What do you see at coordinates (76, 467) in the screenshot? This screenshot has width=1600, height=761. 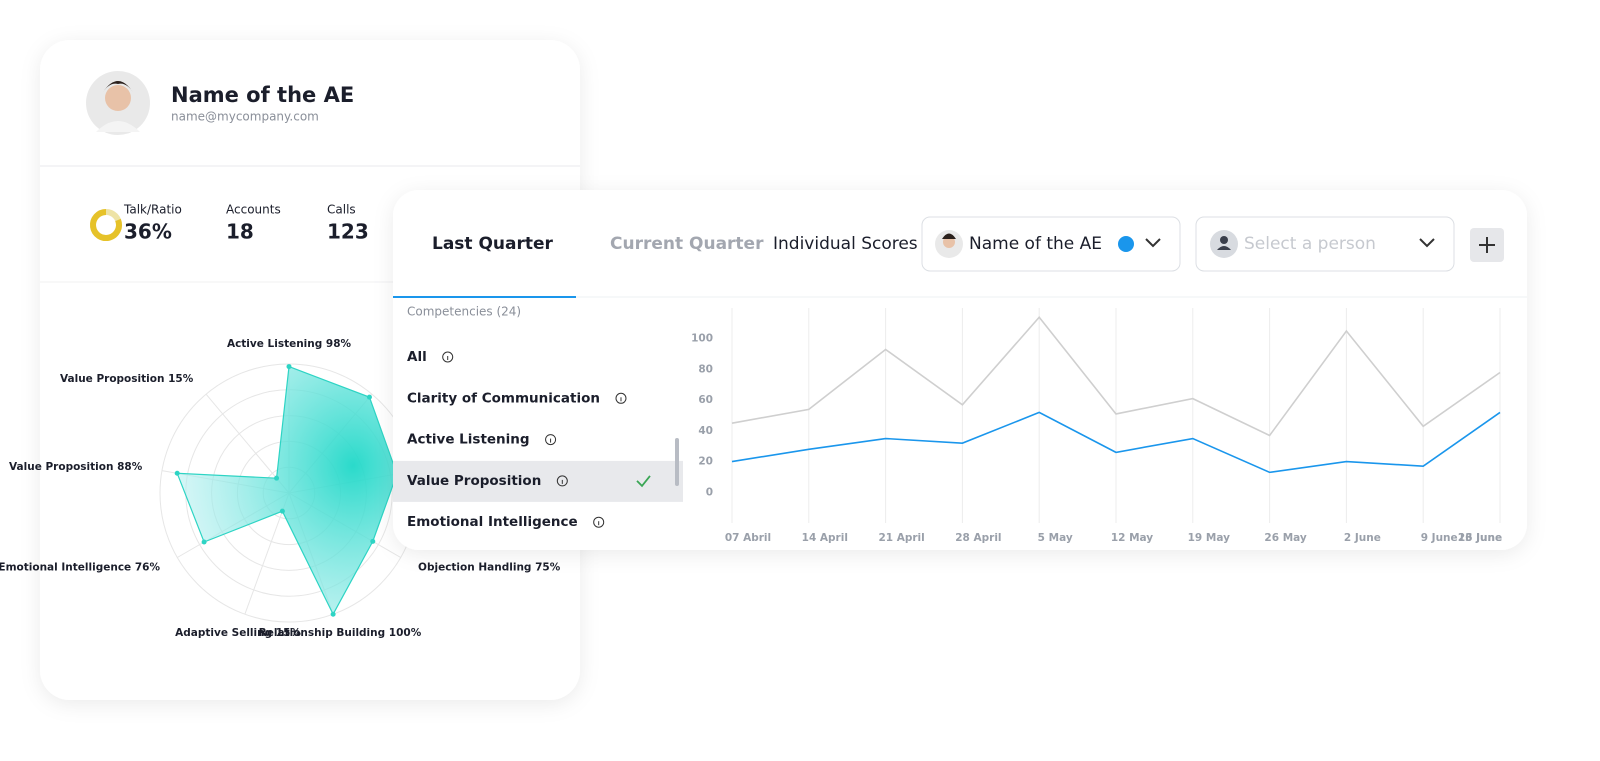 I see `radar-label: Value Proposition 88%` at bounding box center [76, 467].